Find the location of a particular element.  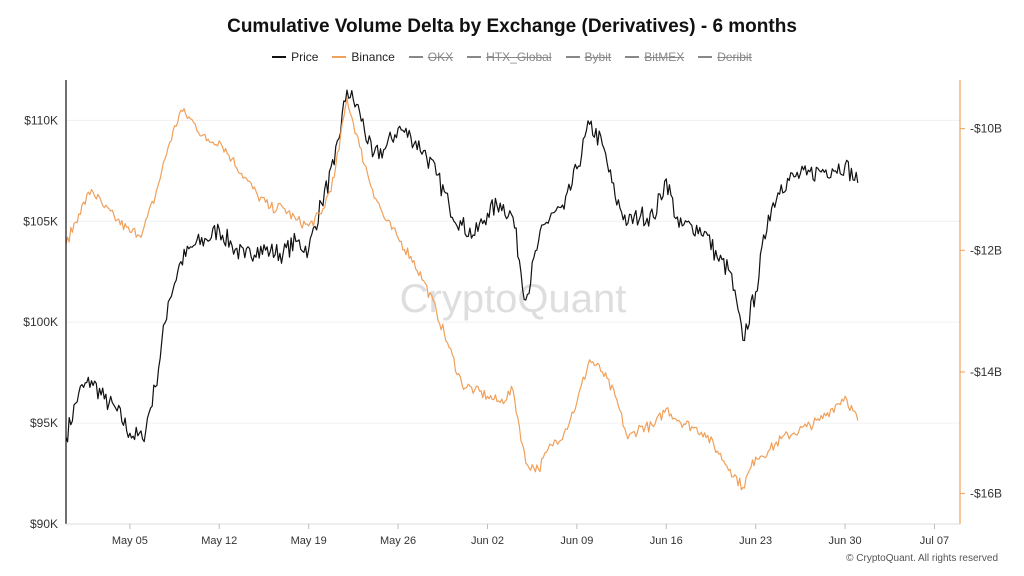

legend-label: Deribit is located at coordinates (734, 57).